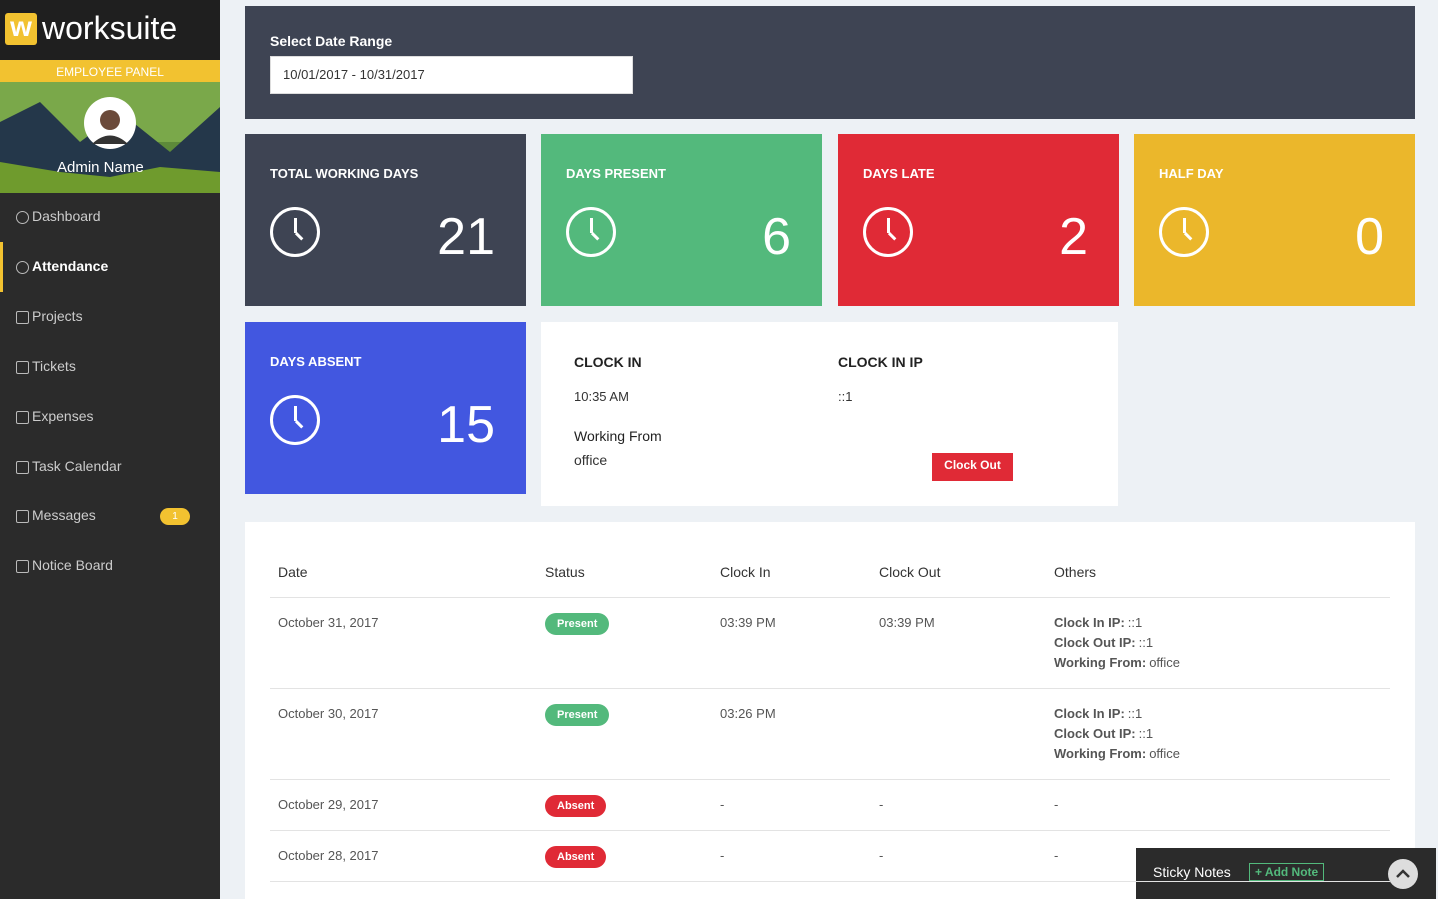  I want to click on stat-label: DAYS LATE, so click(899, 173).